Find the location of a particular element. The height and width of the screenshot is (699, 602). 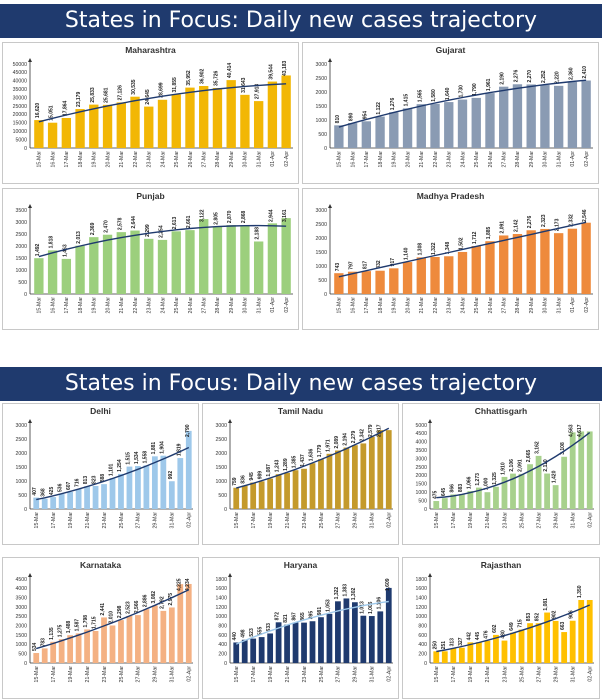

x-tick-label: 29-Mar is located at coordinates (232, 159).